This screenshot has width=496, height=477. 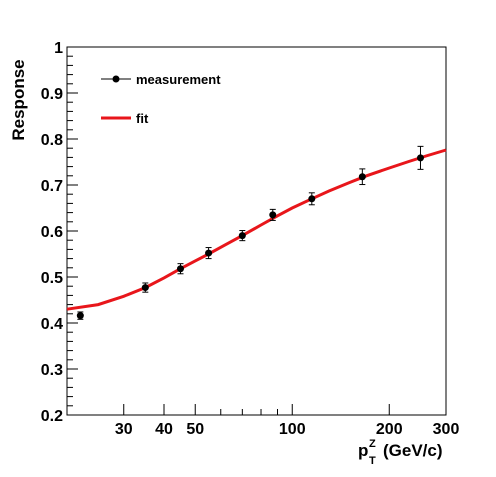 What do you see at coordinates (52, 278) in the screenshot?
I see `y-tick-label: 0.5` at bounding box center [52, 278].